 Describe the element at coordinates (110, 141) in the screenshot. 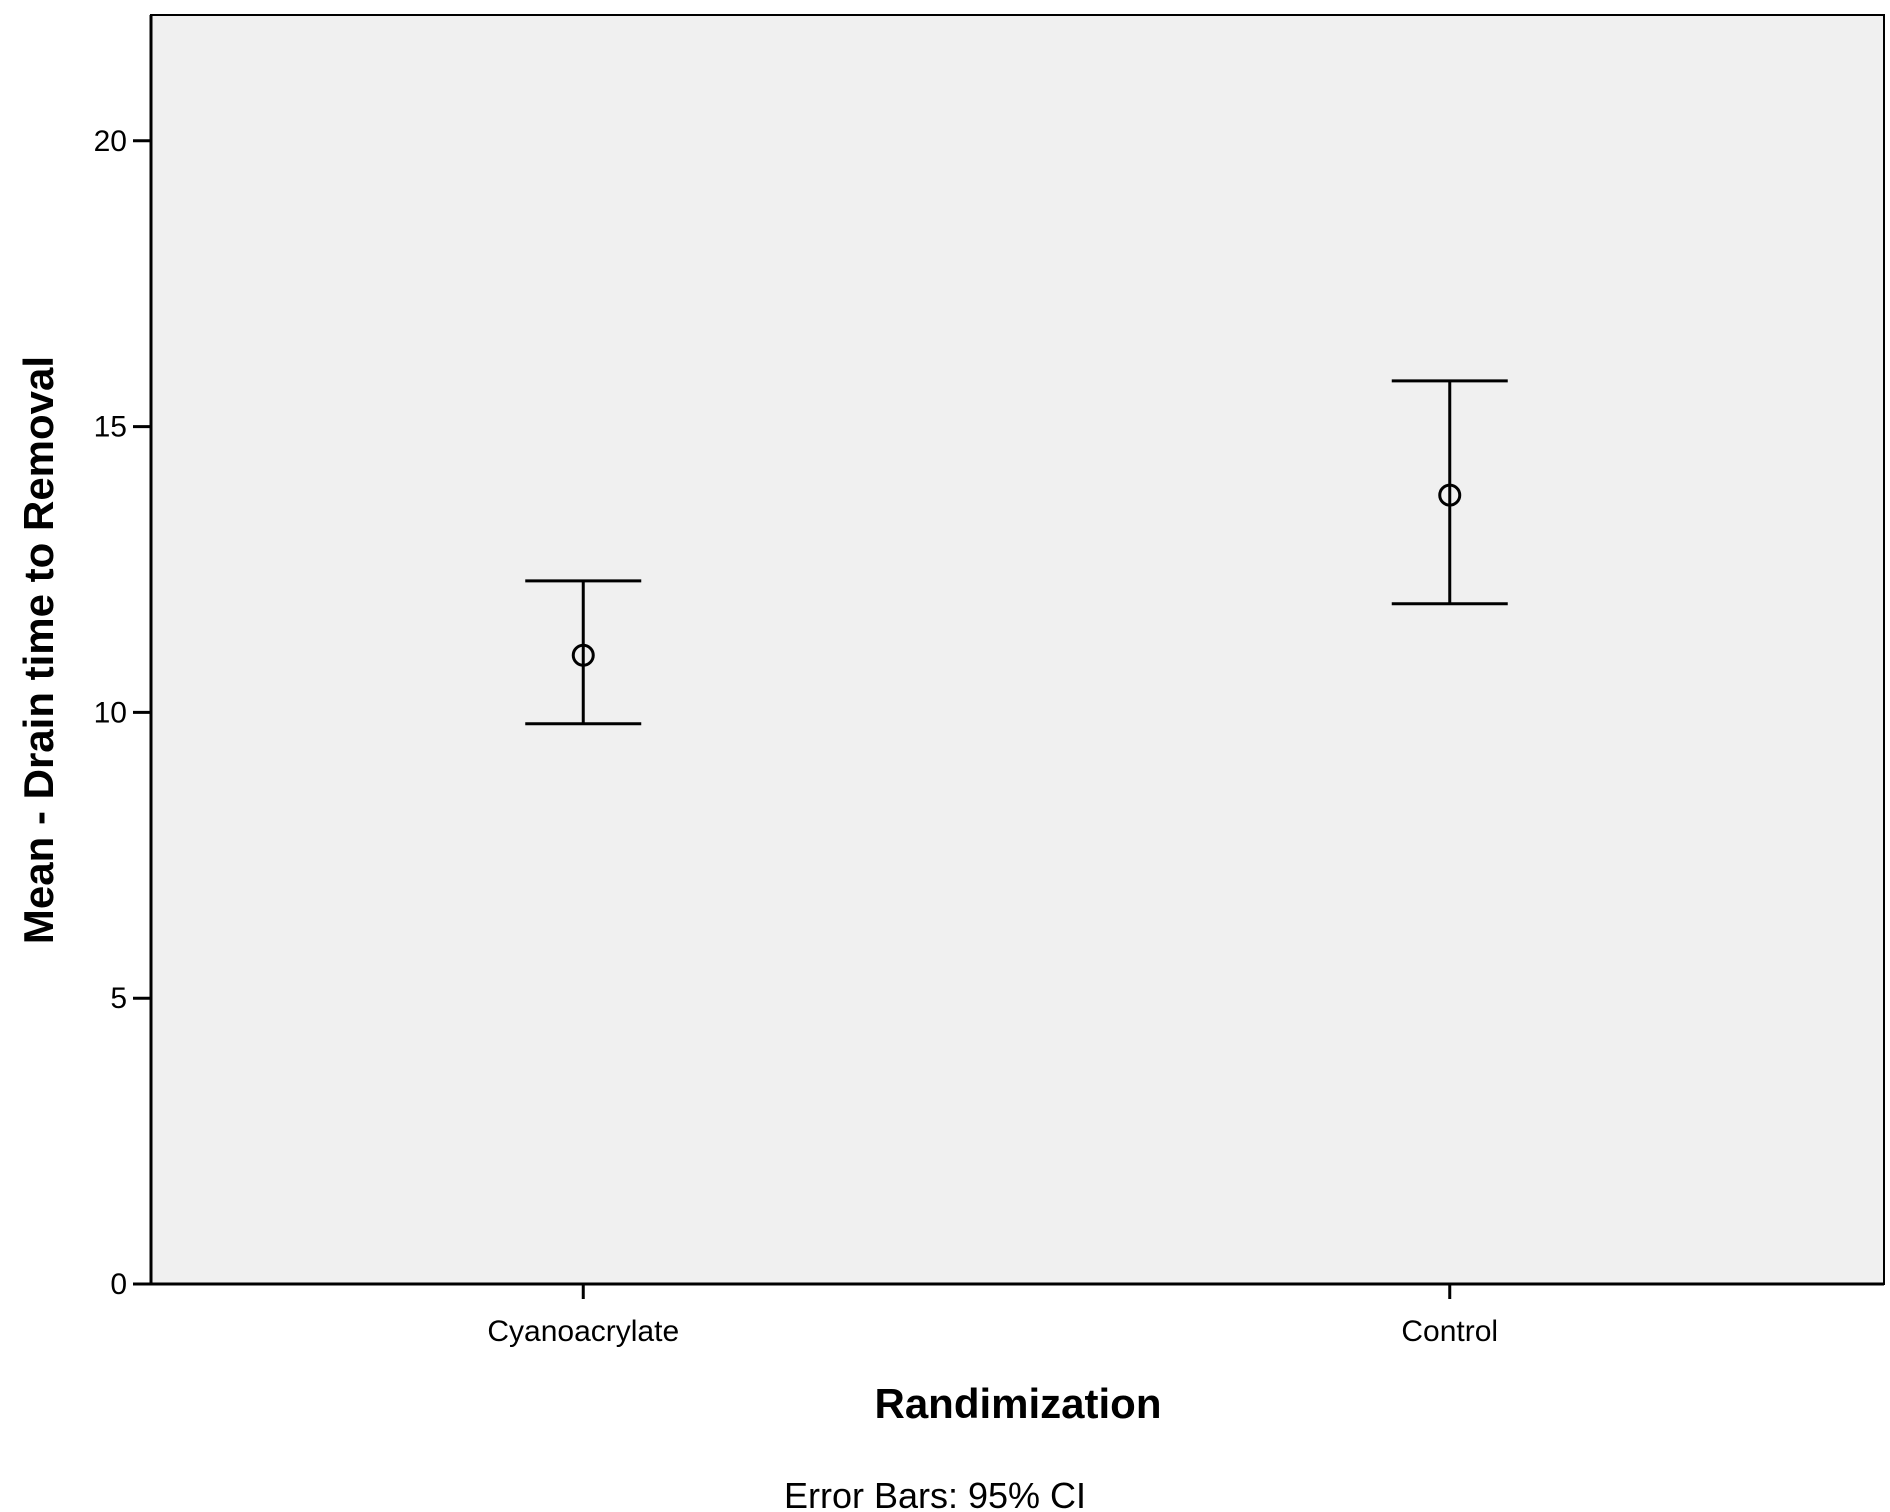

I see `y-tick-label: 20` at that location.